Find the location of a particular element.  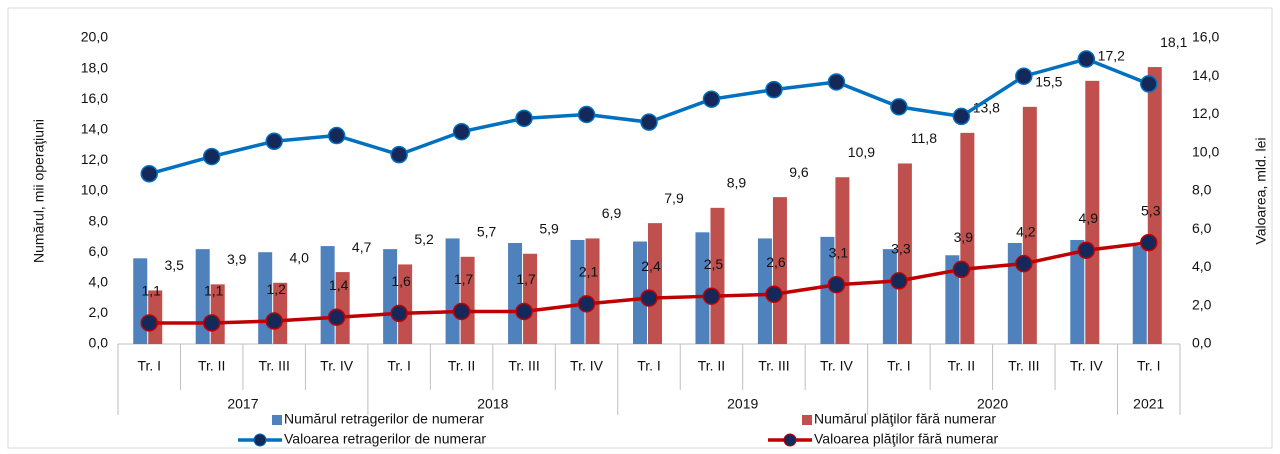

legend-label: Valoarea plăţilor fără numerar is located at coordinates (906, 439).